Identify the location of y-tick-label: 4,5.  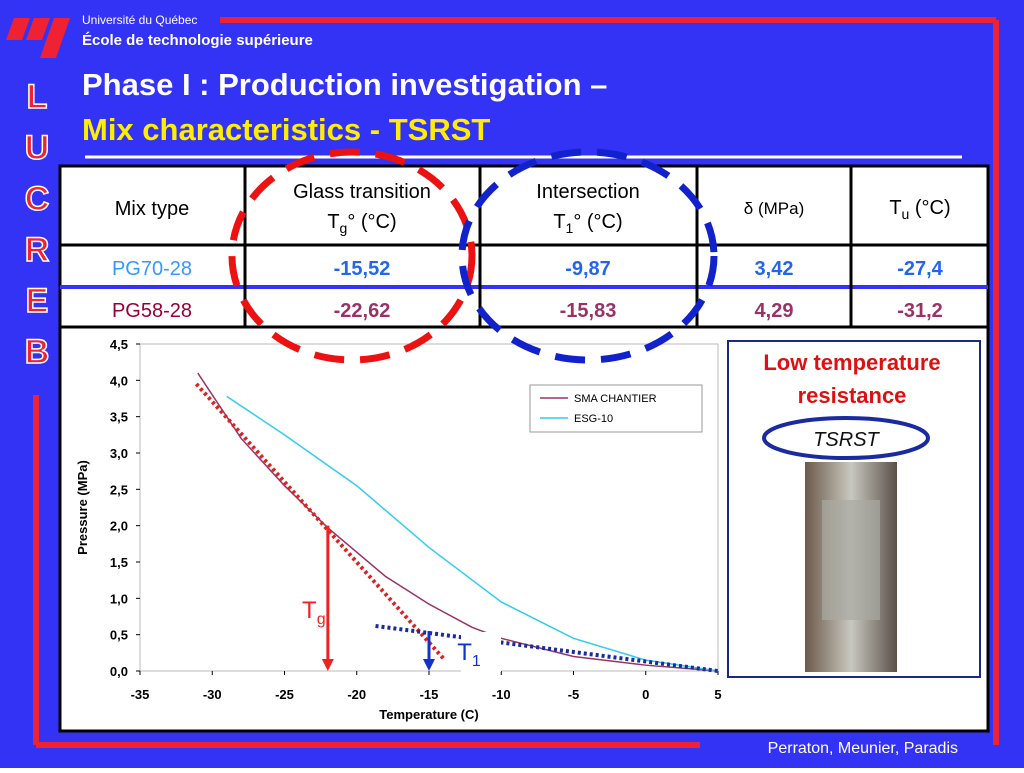
(119, 344).